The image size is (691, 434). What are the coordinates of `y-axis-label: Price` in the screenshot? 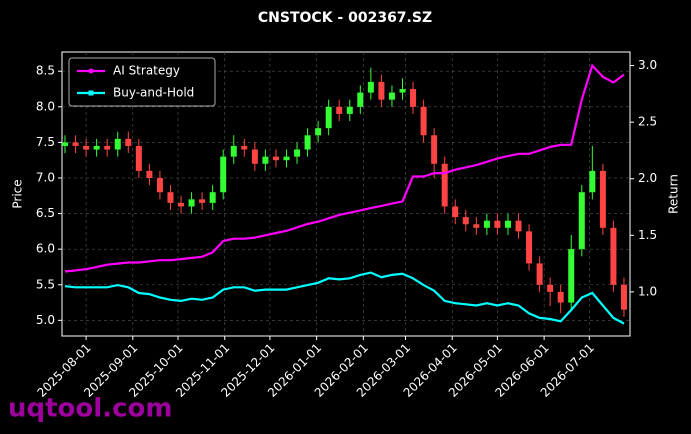 It's located at (18, 193).